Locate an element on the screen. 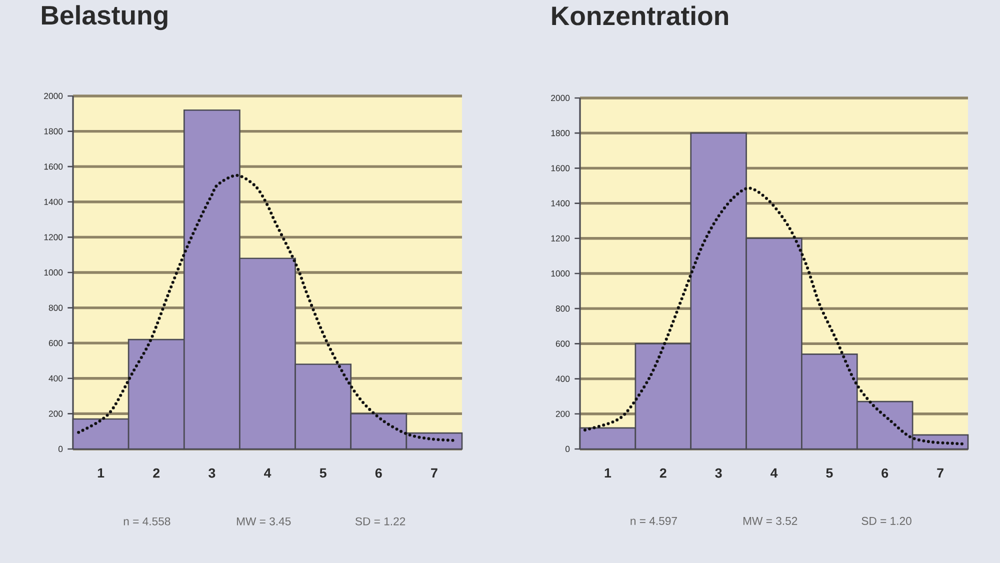  text: SD = 1.22 is located at coordinates (380, 521).